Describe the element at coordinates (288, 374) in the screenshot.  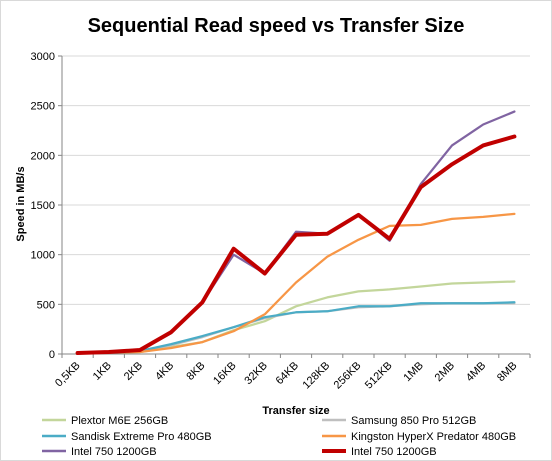
I see `x-tick-label: 64KB` at that location.